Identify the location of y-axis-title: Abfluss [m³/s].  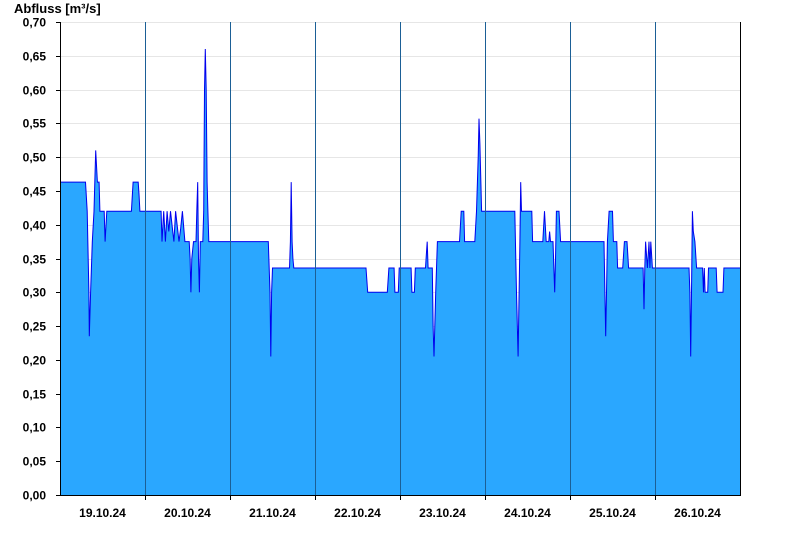
(57, 8).